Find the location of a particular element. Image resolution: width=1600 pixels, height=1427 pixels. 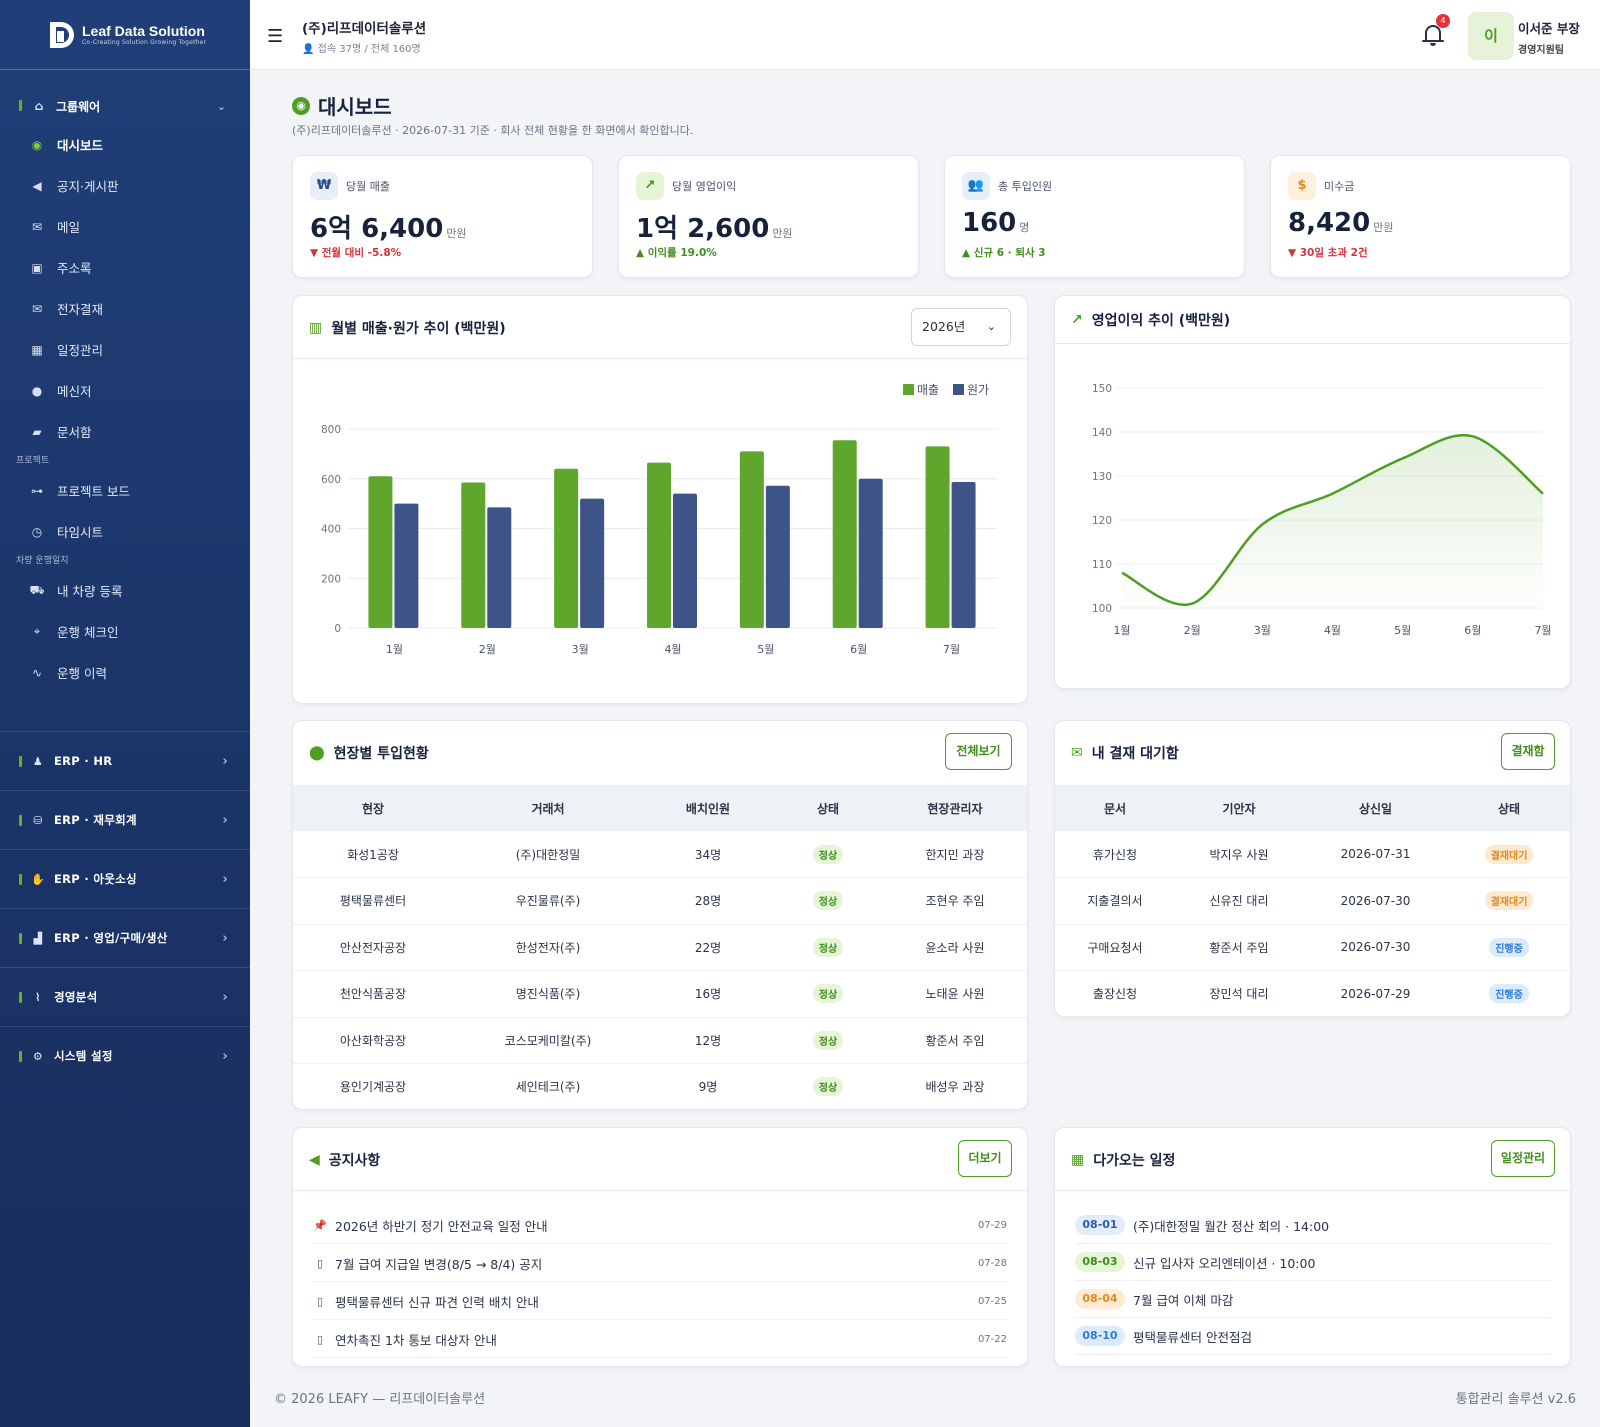

data-point-7월 is located at coordinates (1543, 494).